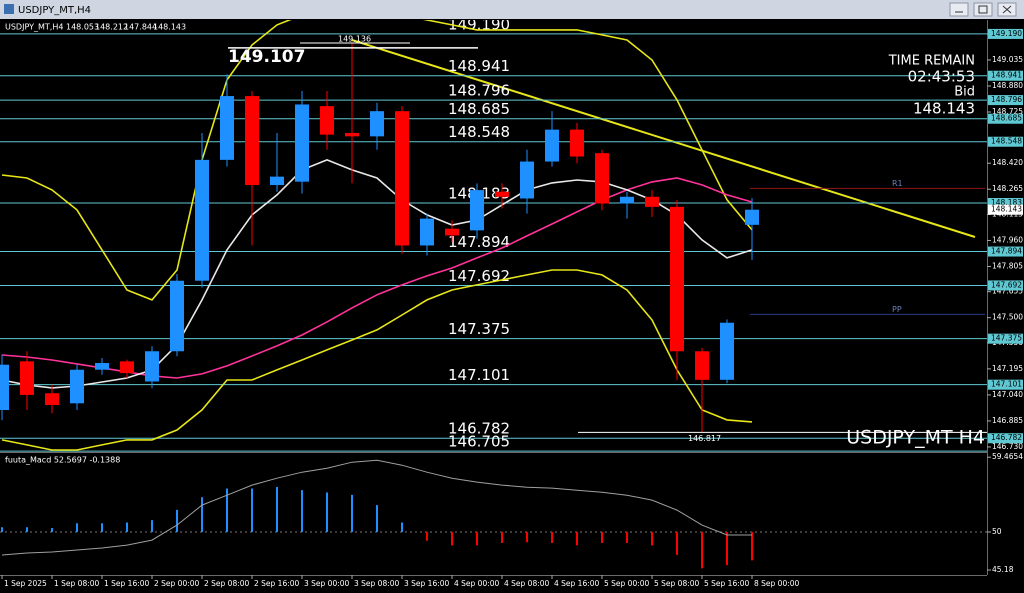 This screenshot has height=593, width=1024. I want to click on macd-y-tick-label: 50, so click(997, 531).